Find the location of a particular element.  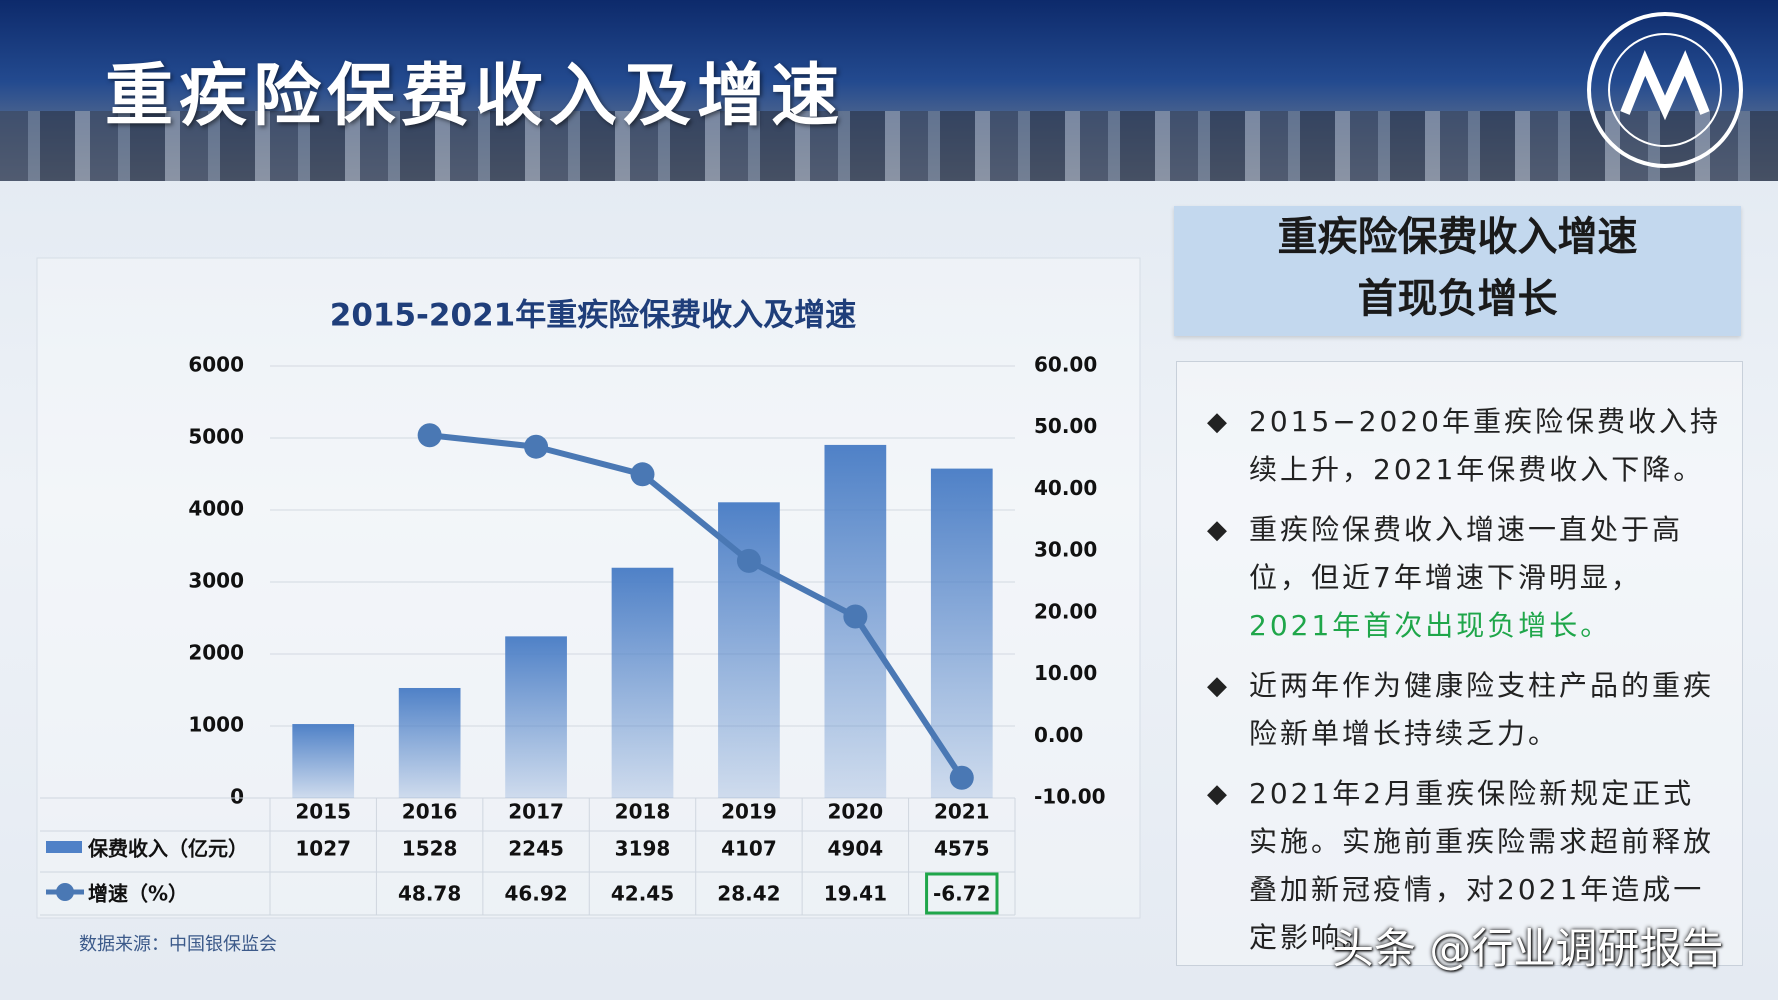

bullet-text: 2015−2020年重疾险保费收入持续上升，2021年保费收入下降。 is located at coordinates (1485, 445).